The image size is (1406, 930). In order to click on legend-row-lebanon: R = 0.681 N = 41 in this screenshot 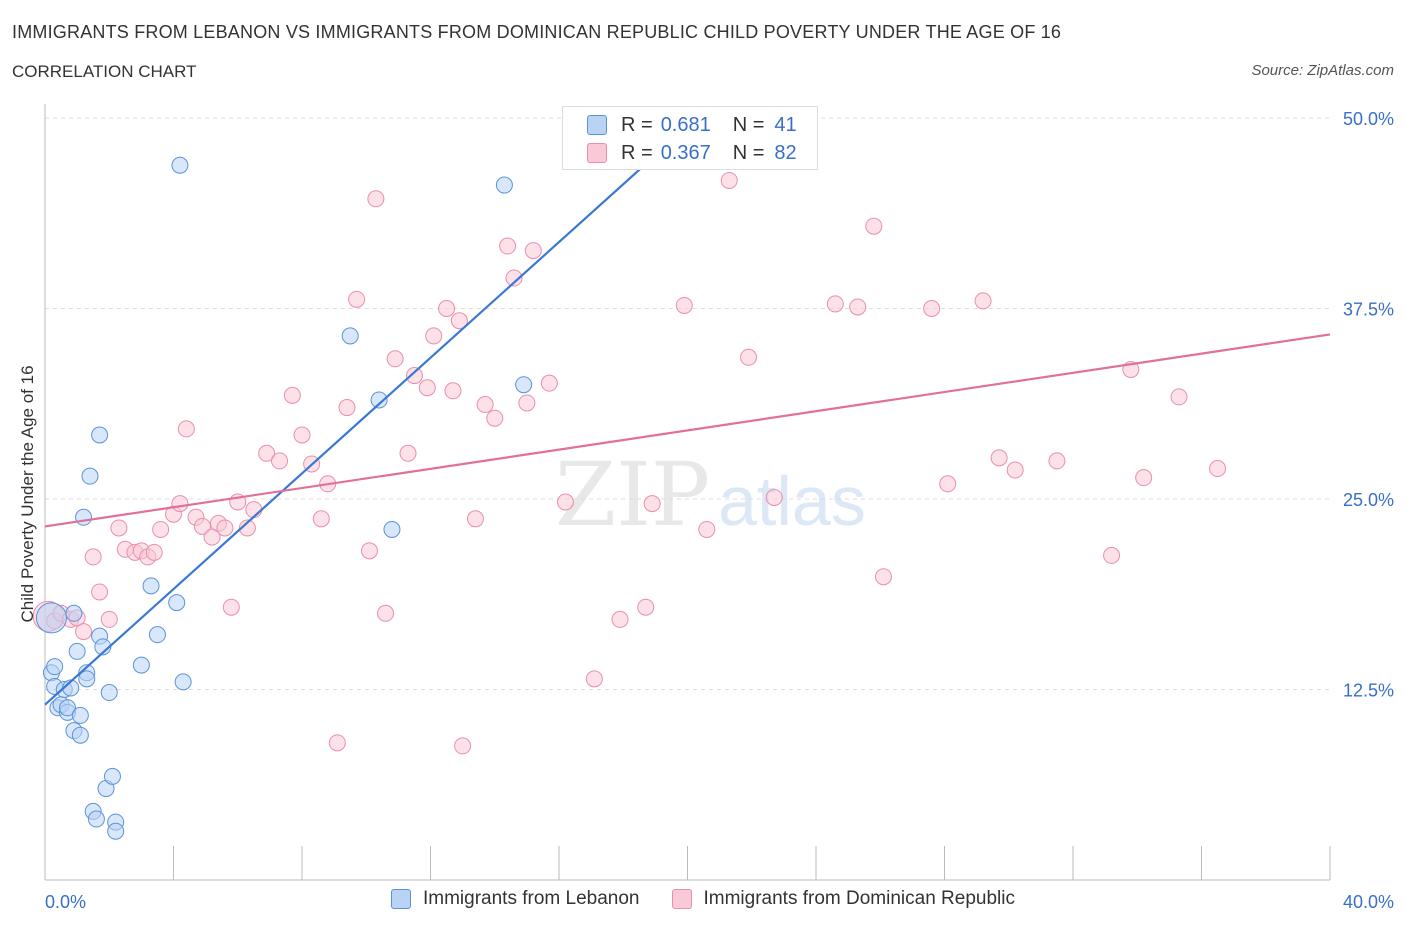, I will do `click(692, 125)`.